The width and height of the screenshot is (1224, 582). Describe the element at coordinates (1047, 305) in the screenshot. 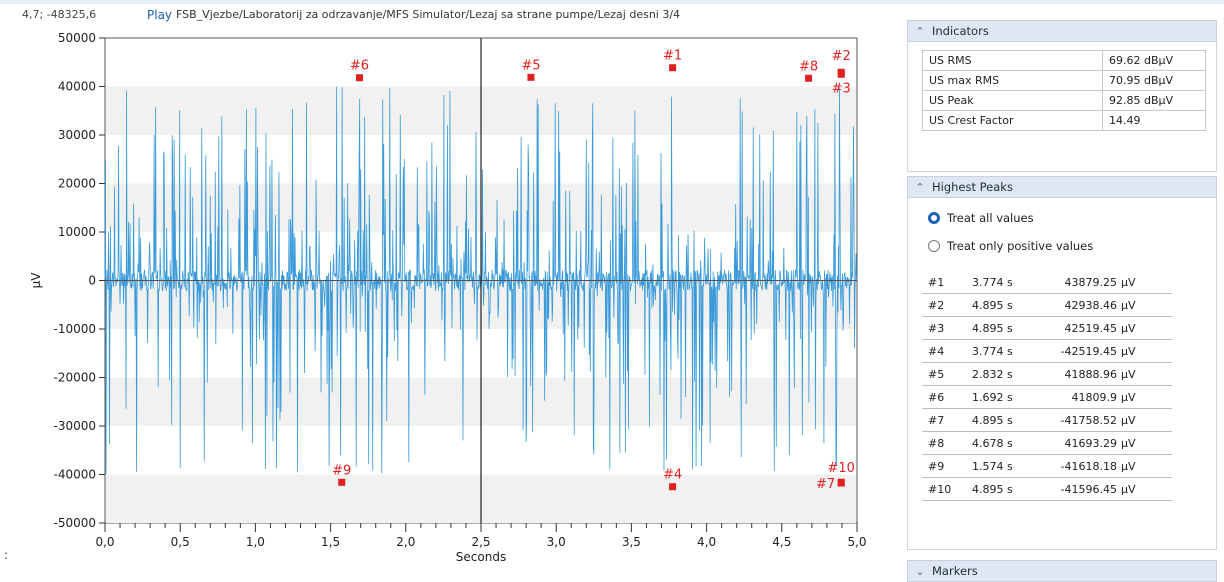

I see `peak-row: #2 4.895 s 42938.46 µV` at that location.